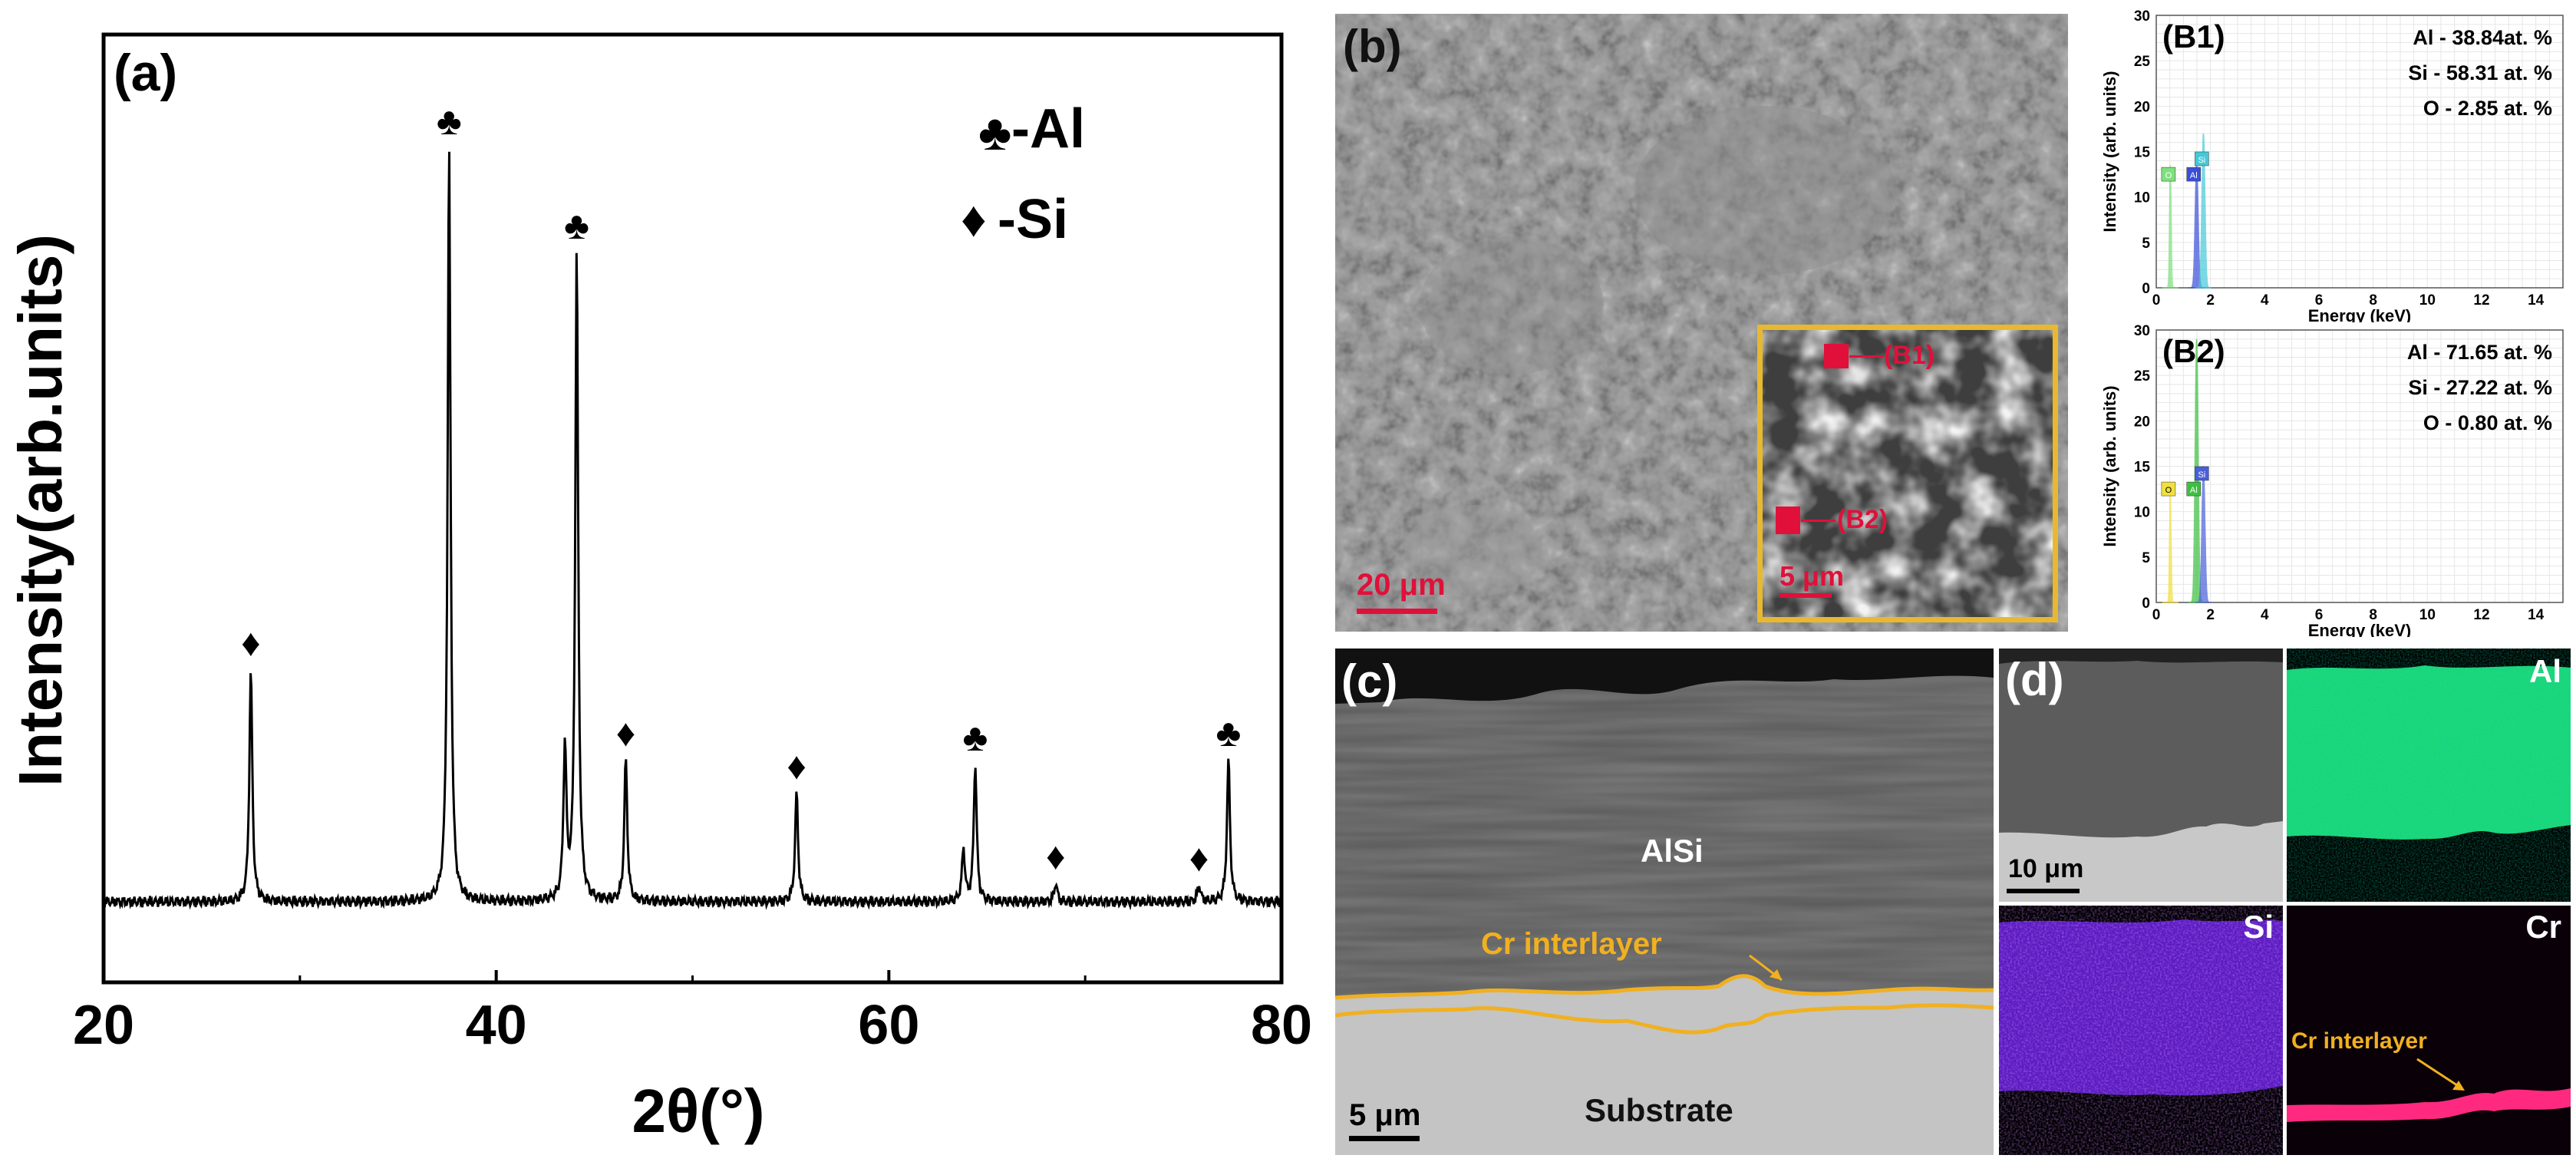 This screenshot has height=1165, width=2576. Describe the element at coordinates (1033, 220) in the screenshot. I see `legend-si-label: -Si` at that location.